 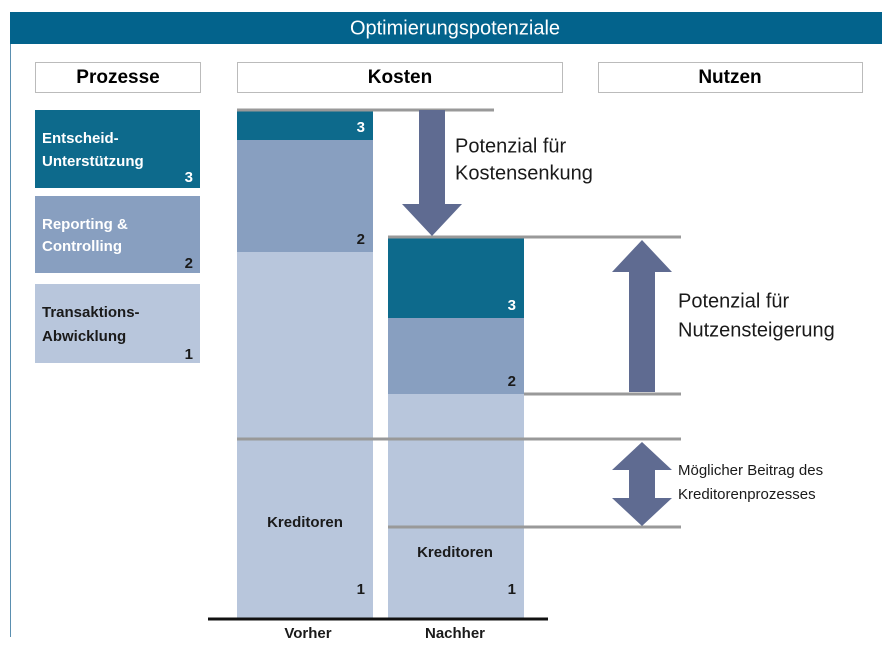 I want to click on column-header: Prozesse, so click(x=117, y=77).